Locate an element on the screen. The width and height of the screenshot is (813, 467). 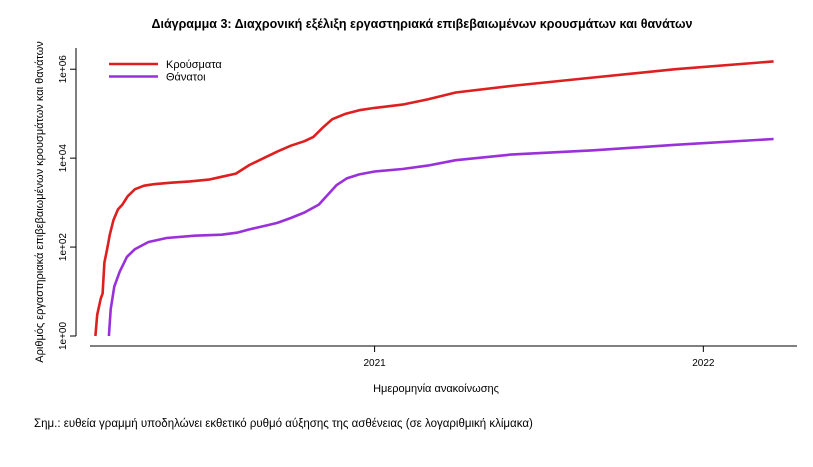
x-axis-label: Ημερομηνία ανακοίνωσης is located at coordinates (436, 389).